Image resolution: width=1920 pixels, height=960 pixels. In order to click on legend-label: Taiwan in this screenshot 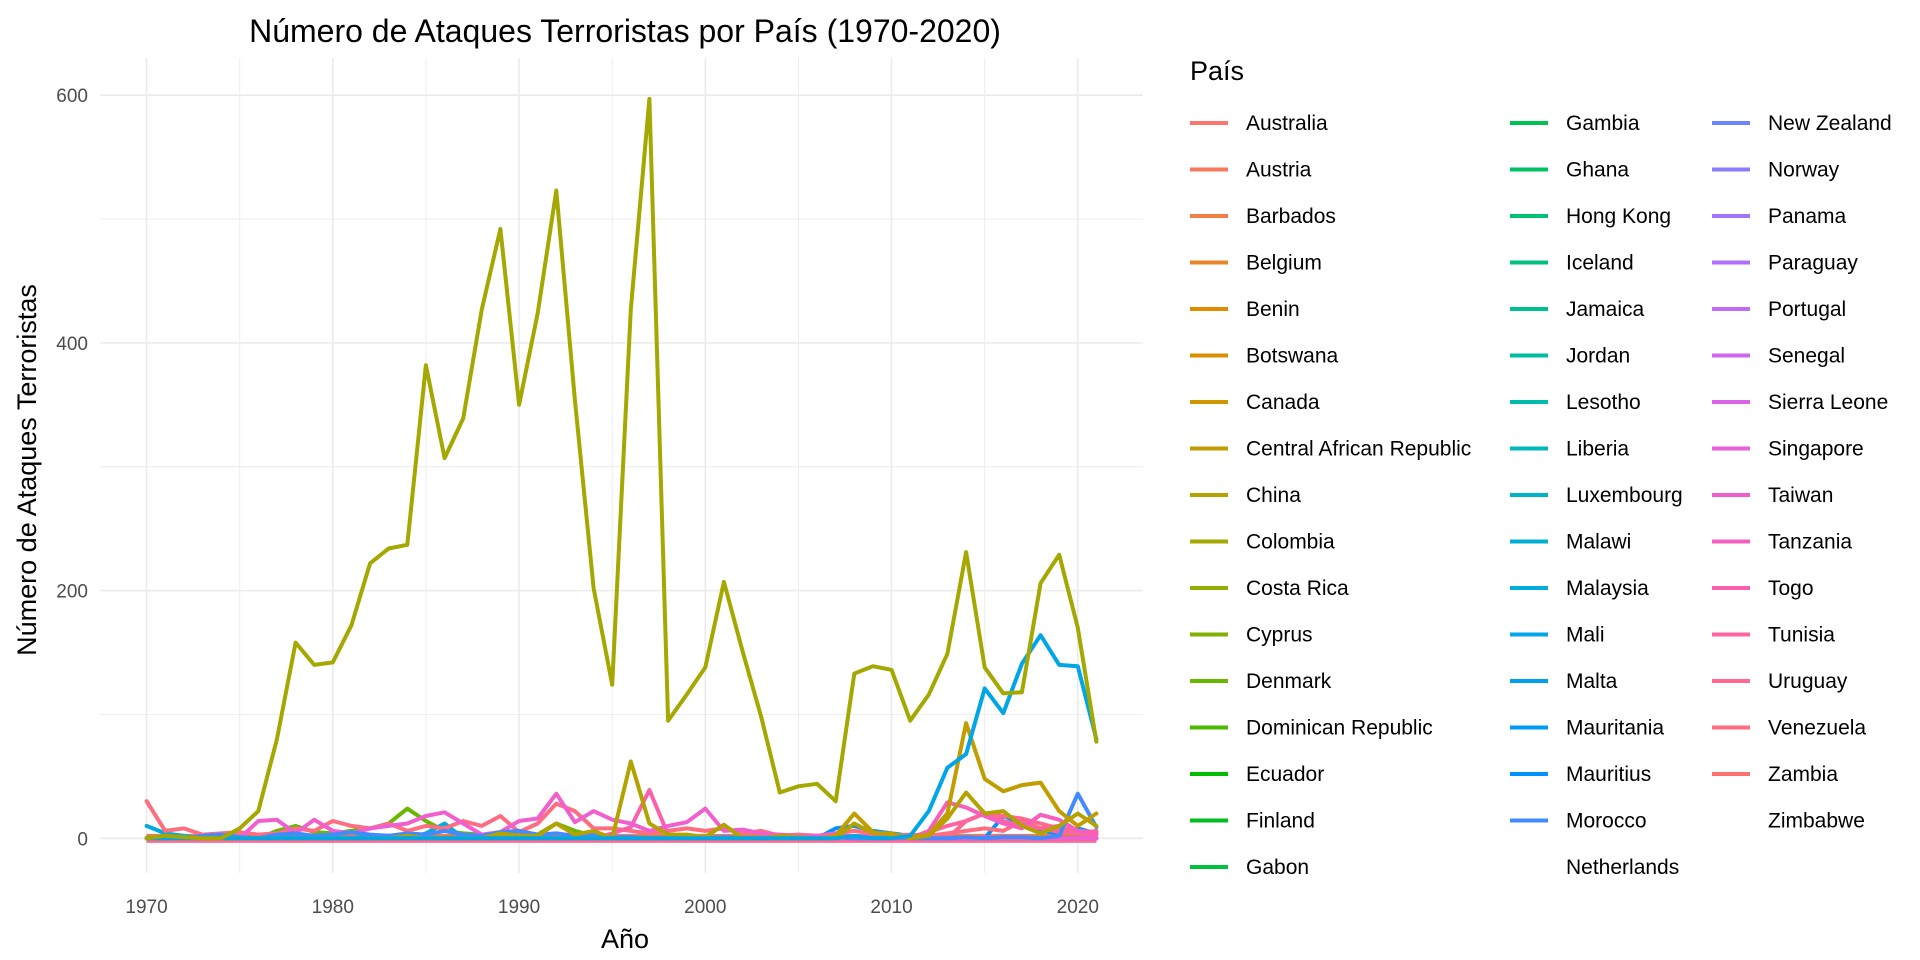, I will do `click(1800, 495)`.